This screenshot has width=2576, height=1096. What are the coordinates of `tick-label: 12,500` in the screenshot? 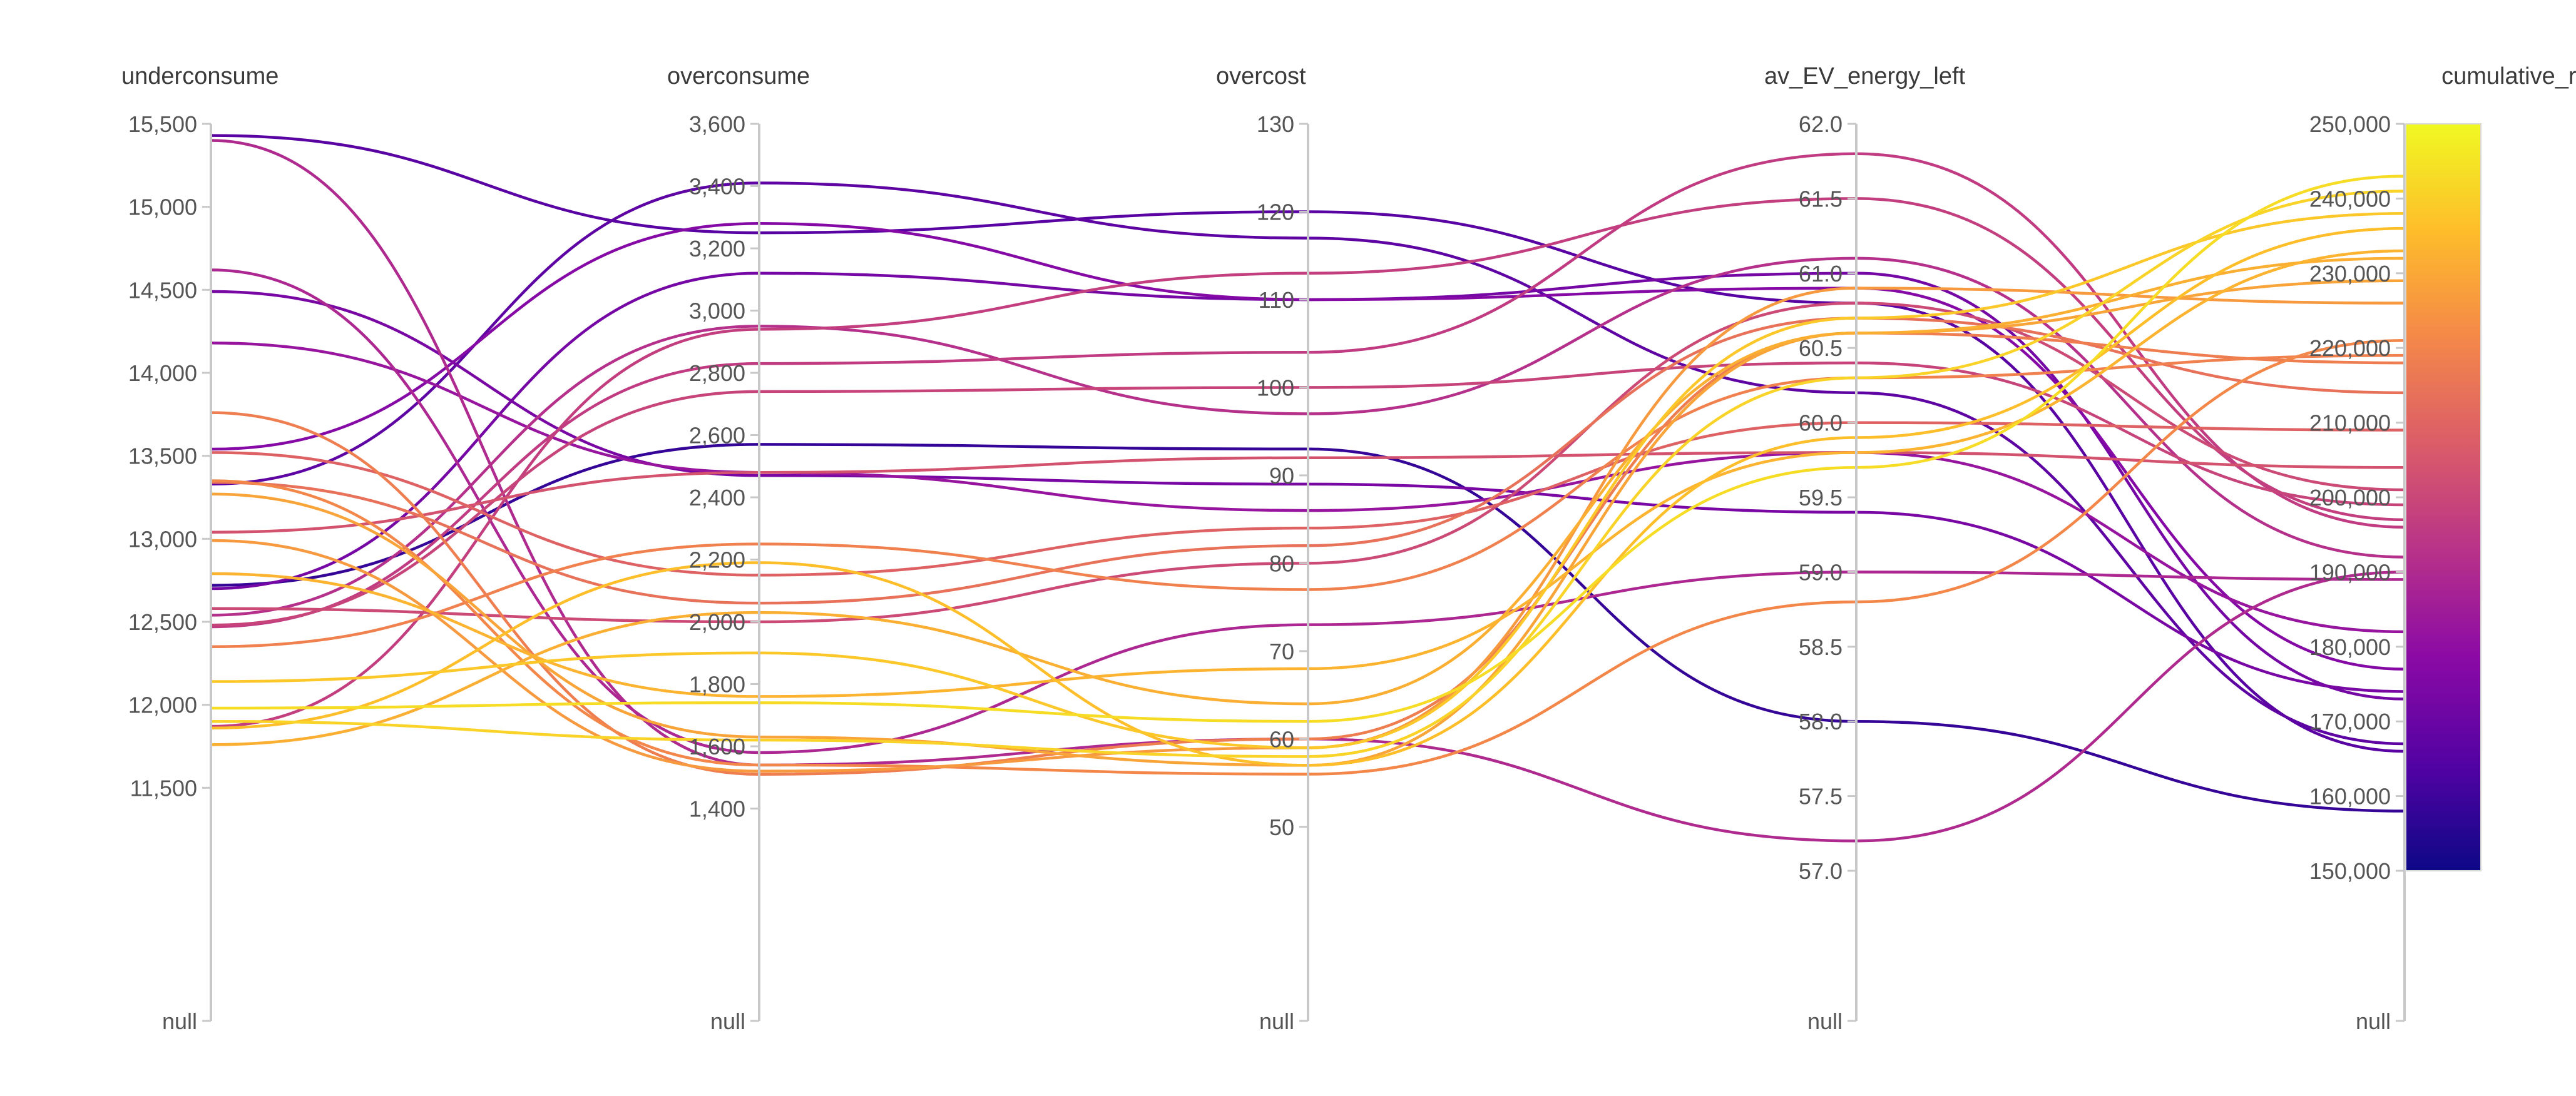 It's located at (162, 622).